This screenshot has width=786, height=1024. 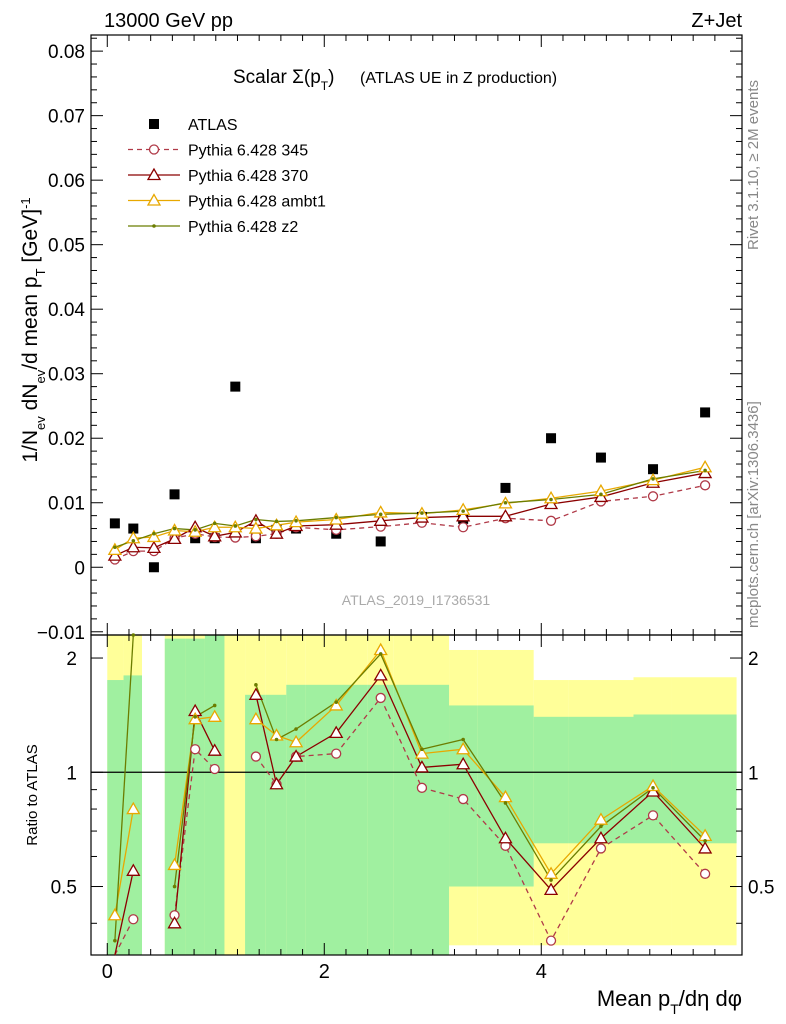 I want to click on x-tick-label: 2, so click(x=324, y=972).